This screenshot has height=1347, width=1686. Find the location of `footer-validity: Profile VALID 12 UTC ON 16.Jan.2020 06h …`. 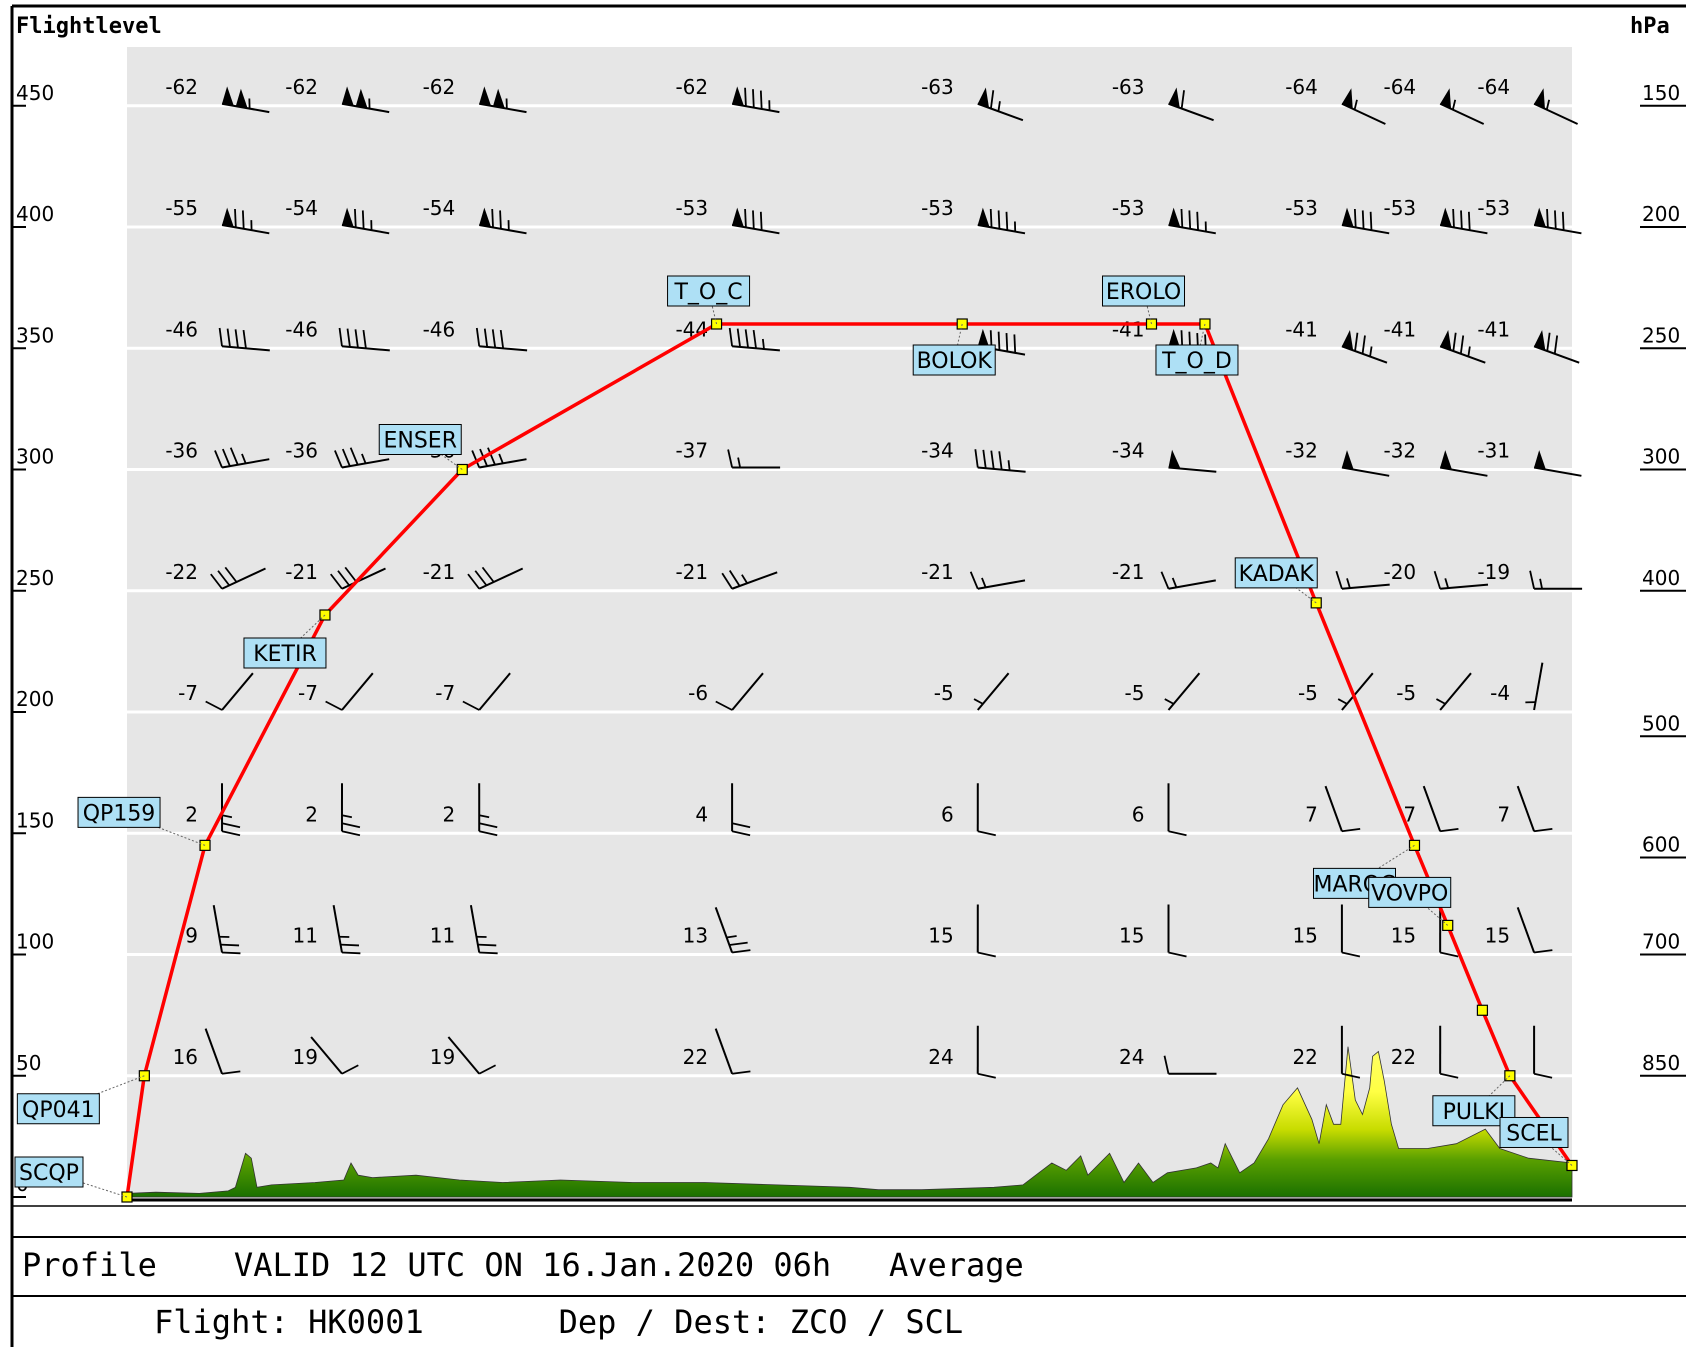

footer-validity: Profile VALID 12 UTC ON 16.Jan.2020 06h … is located at coordinates (523, 1265).